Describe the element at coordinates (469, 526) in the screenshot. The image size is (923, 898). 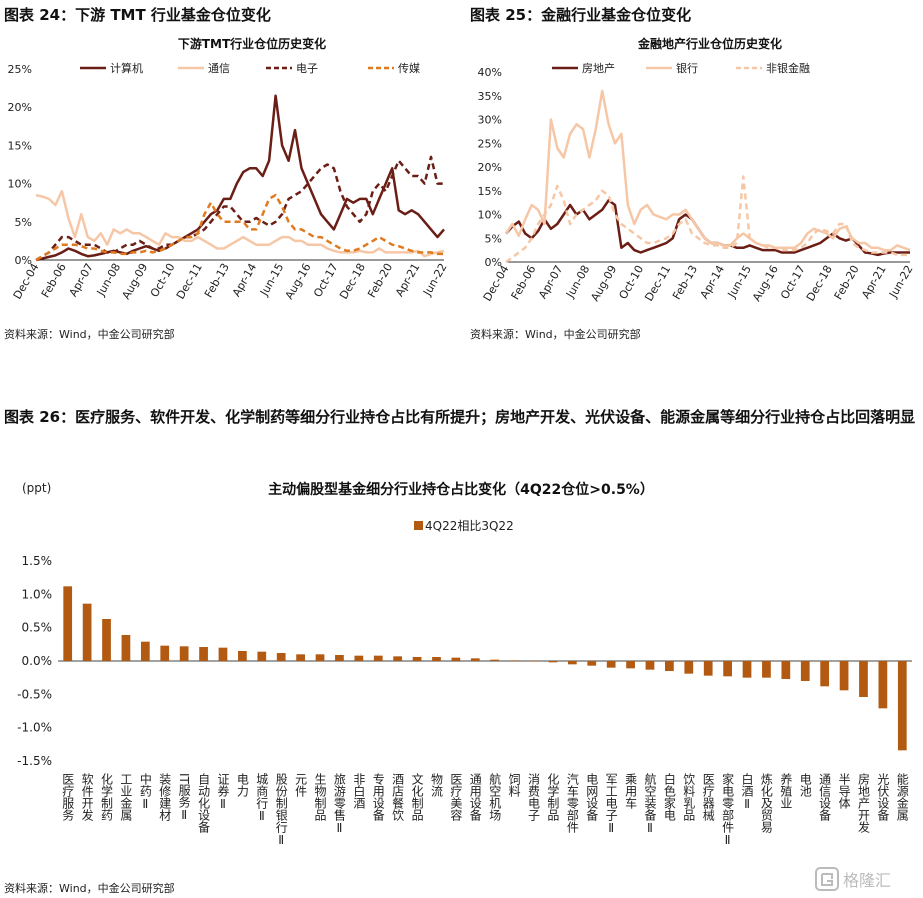
I see `legend-label: 4Q22相比3Q22` at that location.